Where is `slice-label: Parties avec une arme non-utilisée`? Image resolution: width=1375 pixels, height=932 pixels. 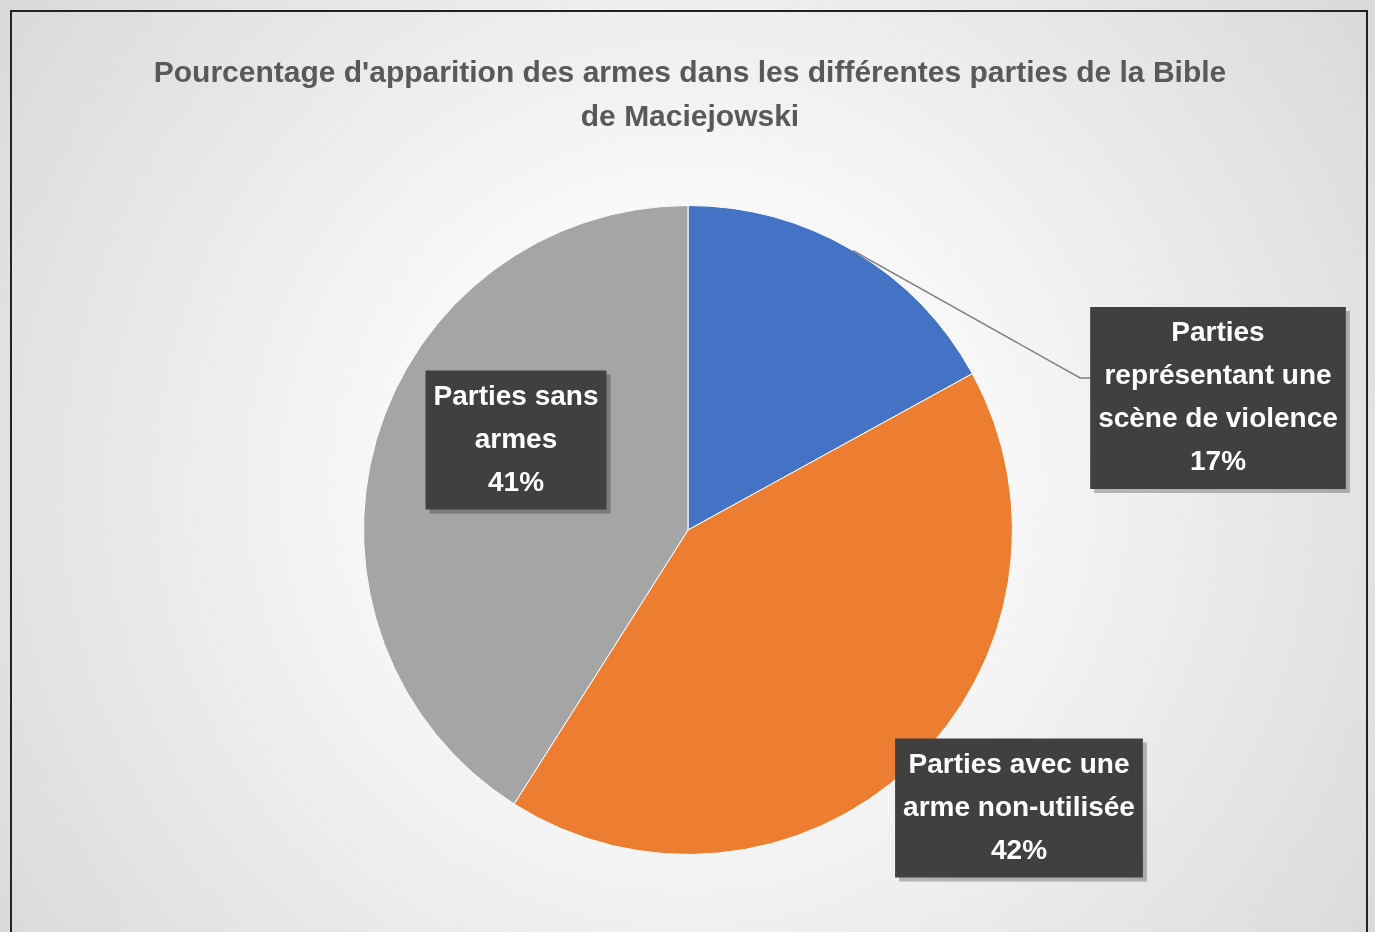 slice-label: Parties avec une arme non-utilisée is located at coordinates (1019, 784).